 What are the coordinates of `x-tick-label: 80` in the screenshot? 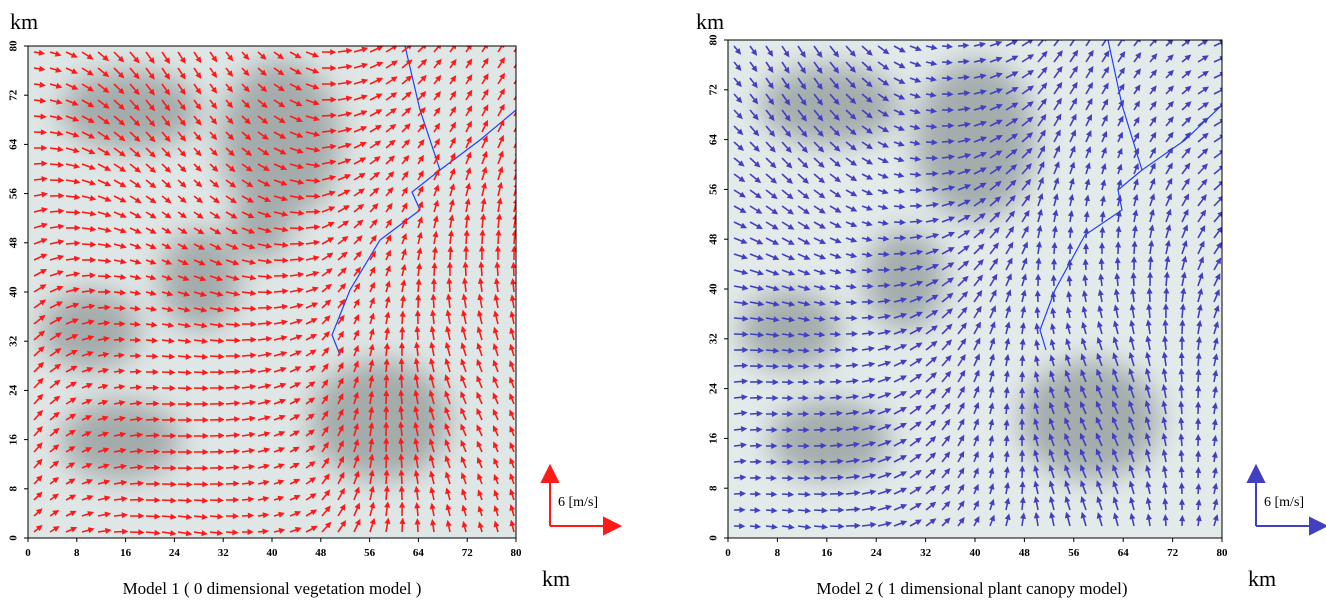 It's located at (517, 553).